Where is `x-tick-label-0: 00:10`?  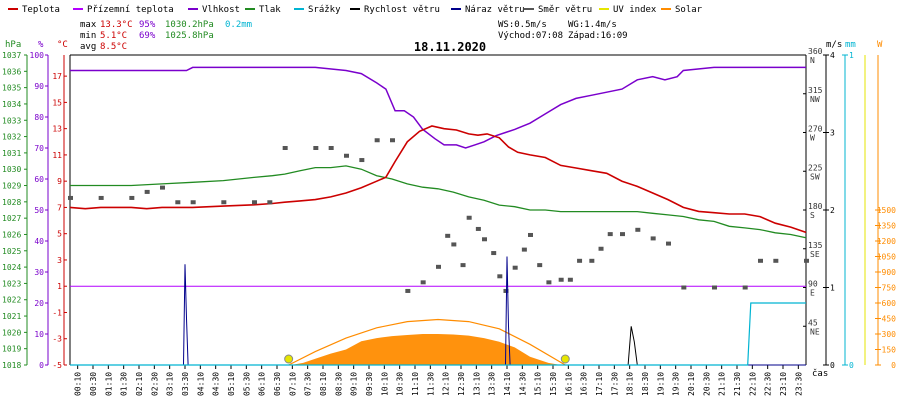 x-tick-label-0: 00:10 is located at coordinates (78, 384).